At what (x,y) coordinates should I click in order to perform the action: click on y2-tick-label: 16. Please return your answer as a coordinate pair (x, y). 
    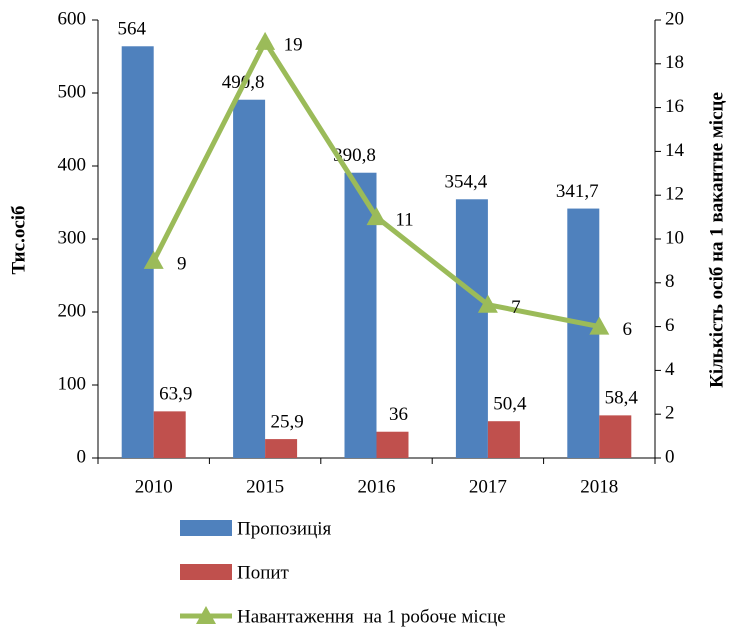
    Looking at the image, I should click on (674, 106).